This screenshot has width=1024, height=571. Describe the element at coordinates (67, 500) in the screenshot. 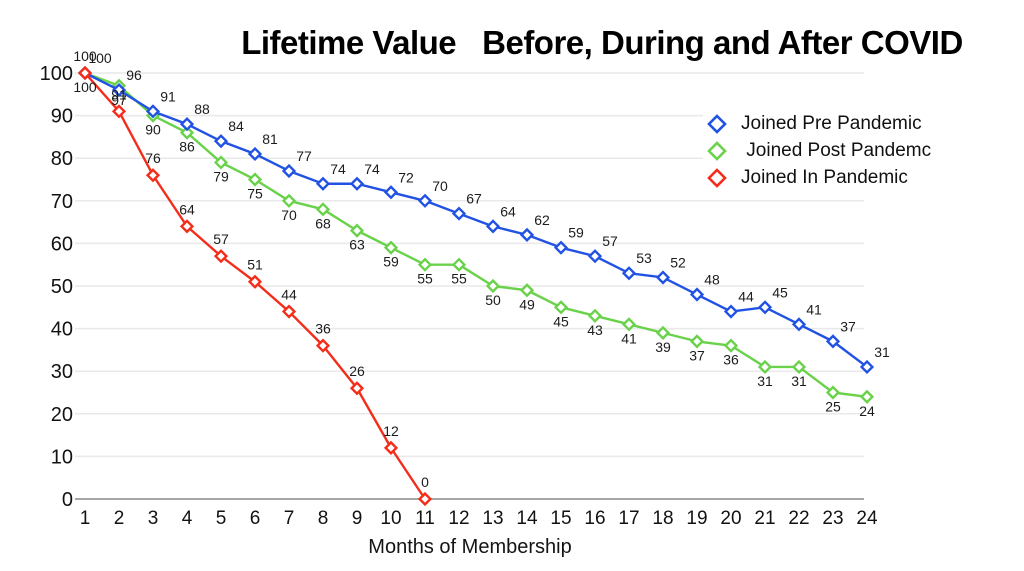

I see `y-tick-label: 0` at that location.